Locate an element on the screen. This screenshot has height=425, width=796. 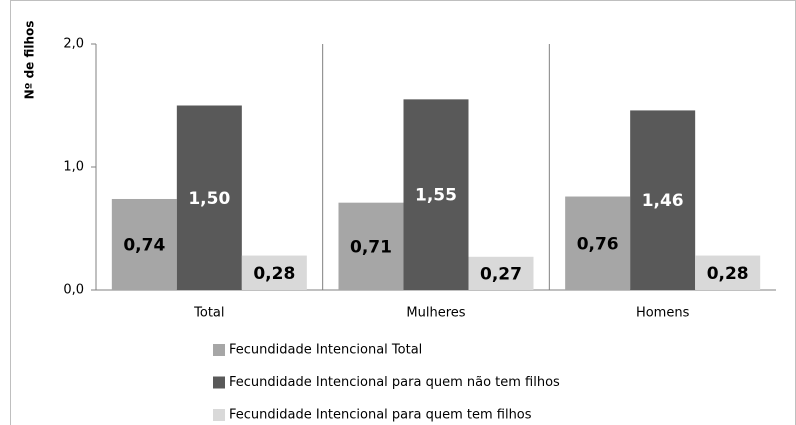
x-tick-label: Mulheres is located at coordinates (435, 313).